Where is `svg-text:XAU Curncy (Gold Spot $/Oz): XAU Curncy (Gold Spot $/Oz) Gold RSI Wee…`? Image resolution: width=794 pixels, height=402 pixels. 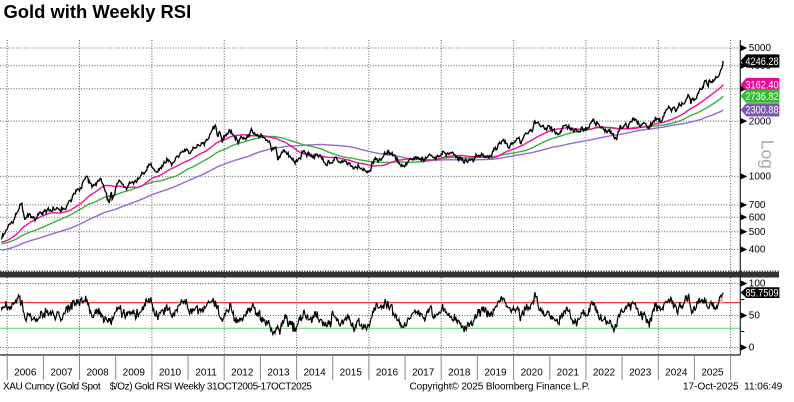
svg-text:XAU Curncy (Gold Spot $/Oz): XAU Curncy (Gold Spot $/Oz) Gold RSI Wee… is located at coordinates (157, 387).